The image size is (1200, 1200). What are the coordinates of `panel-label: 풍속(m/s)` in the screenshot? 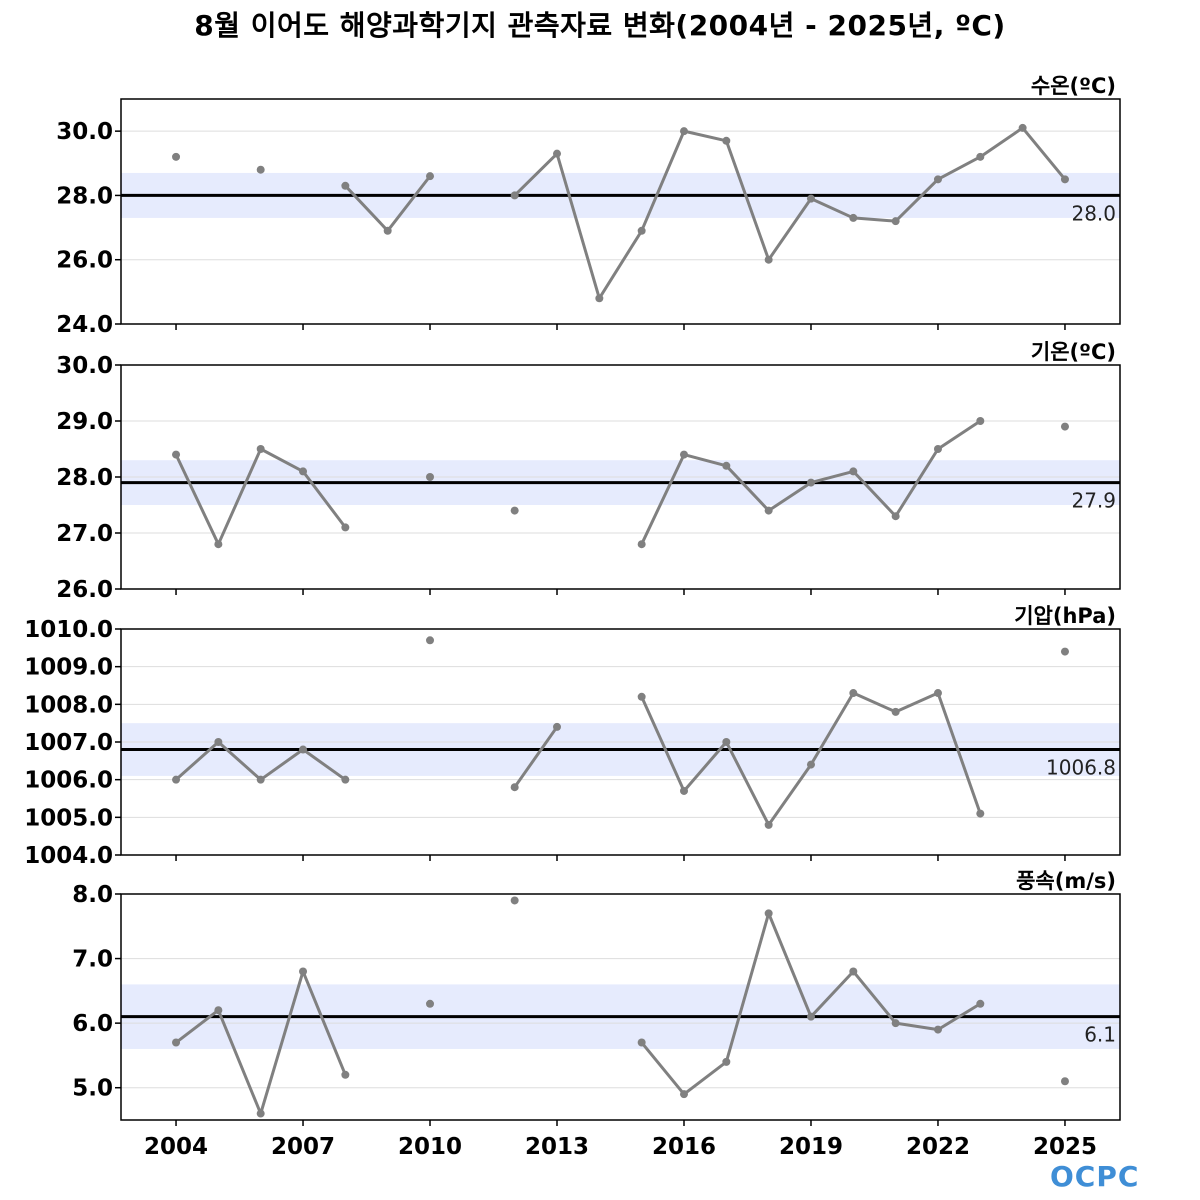 It's located at (1066, 881).